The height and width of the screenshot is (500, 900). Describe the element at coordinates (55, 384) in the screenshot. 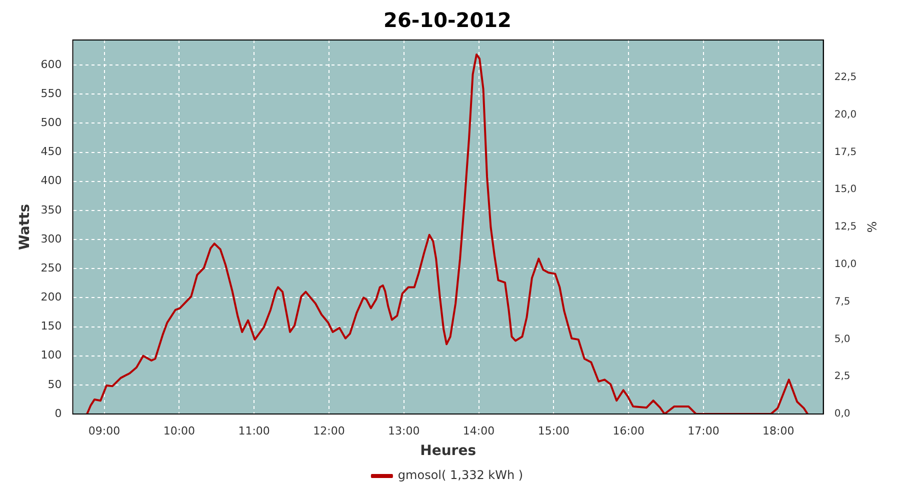

I see `y-tick-label: 50` at that location.